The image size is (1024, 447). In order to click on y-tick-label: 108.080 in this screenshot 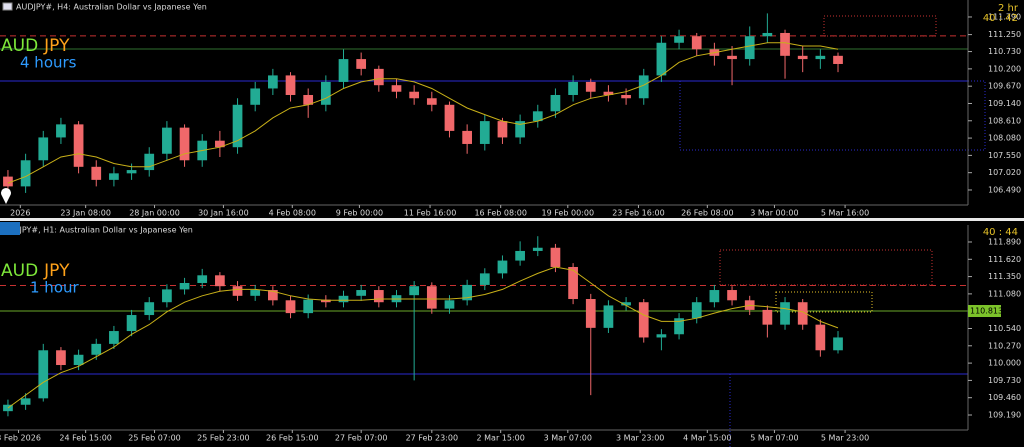, I will do `click(1004, 138)`.